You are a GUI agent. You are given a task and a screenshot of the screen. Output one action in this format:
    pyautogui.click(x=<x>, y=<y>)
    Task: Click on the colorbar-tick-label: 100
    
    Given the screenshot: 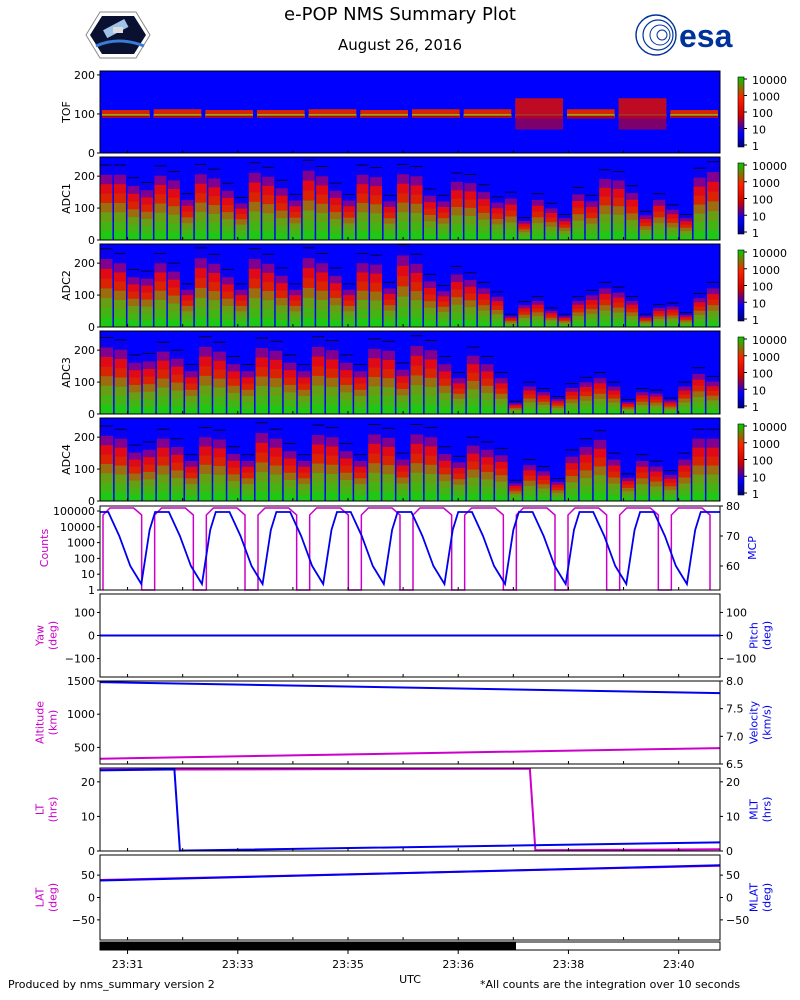 What is the action you would take?
    pyautogui.click(x=762, y=113)
    